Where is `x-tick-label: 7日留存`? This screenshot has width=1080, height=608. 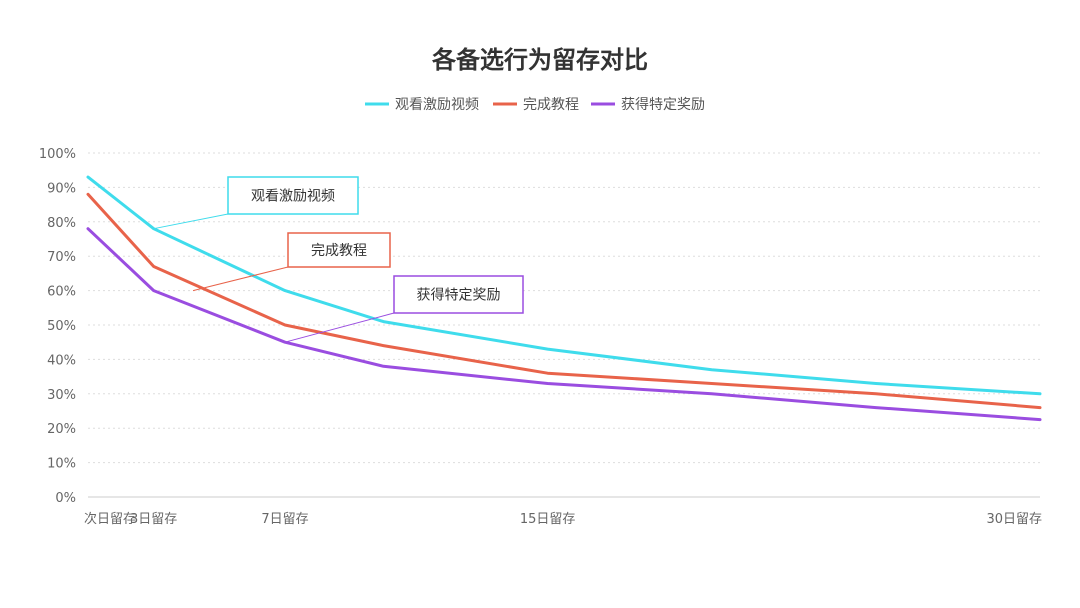 x-tick-label: 7日留存 is located at coordinates (284, 519).